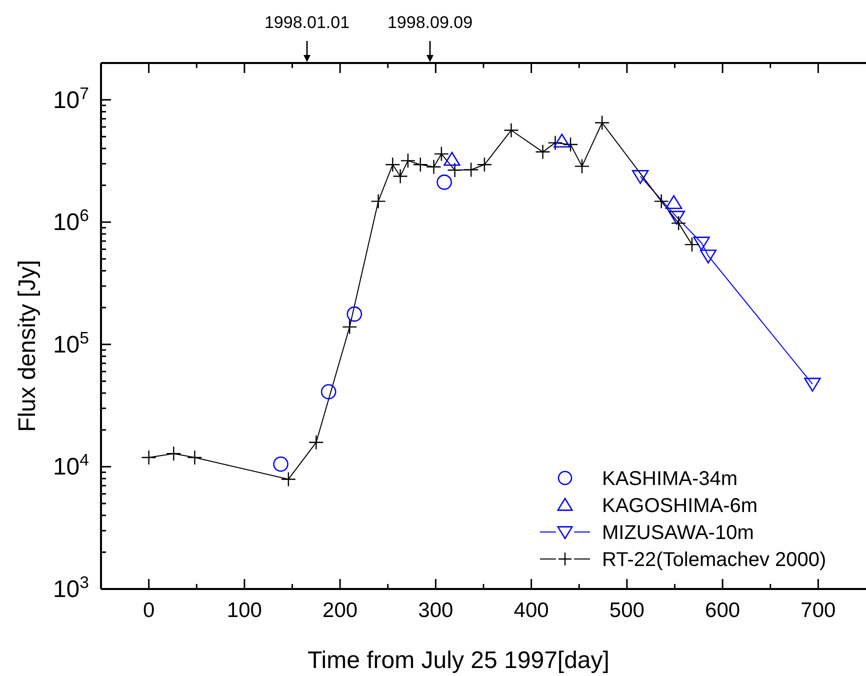 The height and width of the screenshot is (676, 866). Describe the element at coordinates (722, 610) in the screenshot. I see `x-tick-label: 600` at that location.